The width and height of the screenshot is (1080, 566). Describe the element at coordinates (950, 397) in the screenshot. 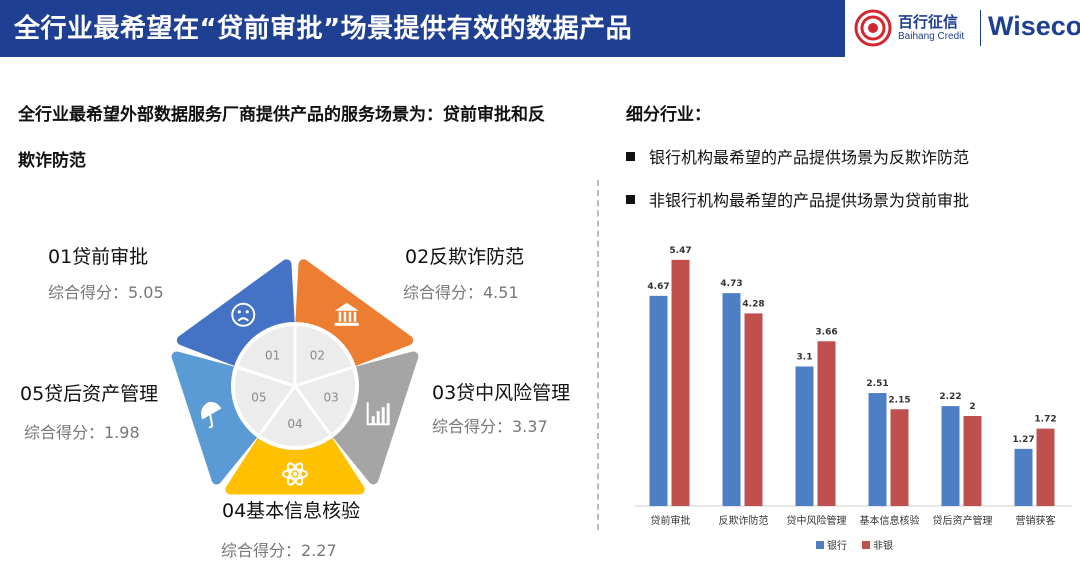

I see `data-label: 2.22` at that location.